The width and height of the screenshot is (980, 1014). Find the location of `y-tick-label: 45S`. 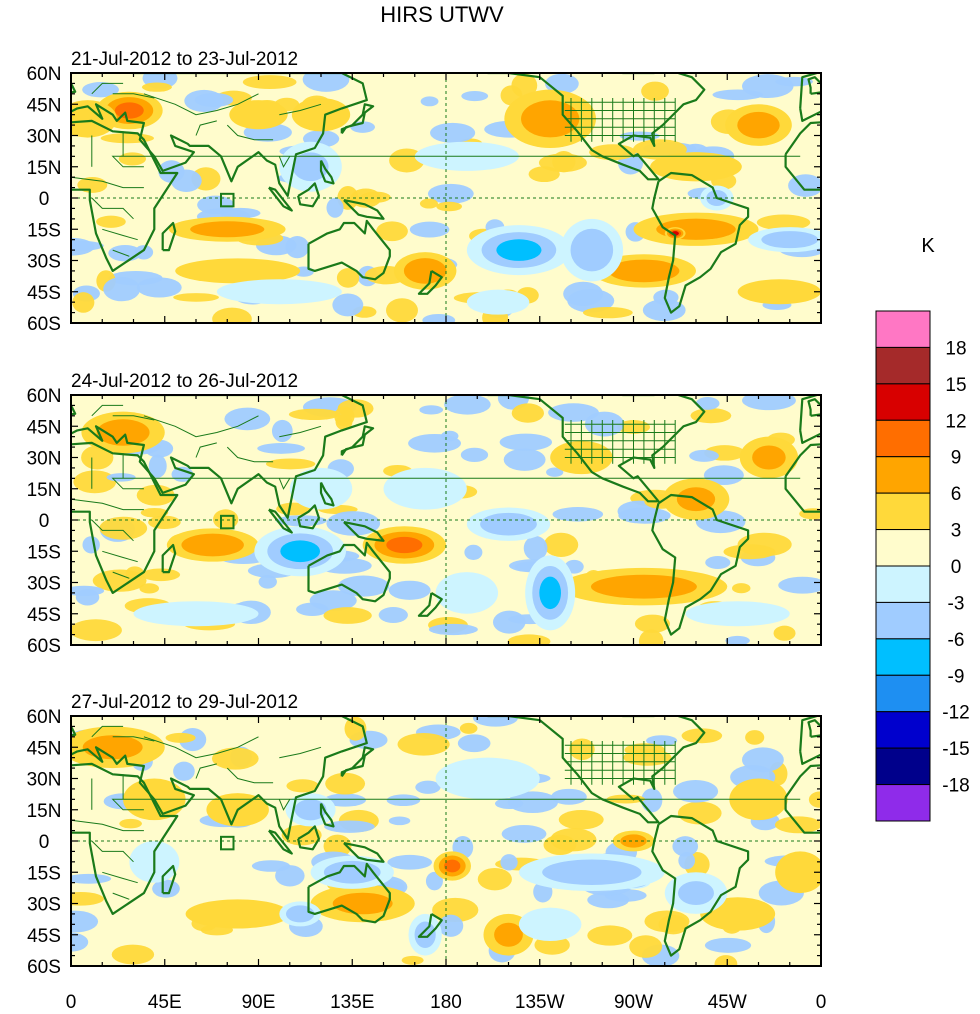

y-tick-label: 45S is located at coordinates (44, 936).